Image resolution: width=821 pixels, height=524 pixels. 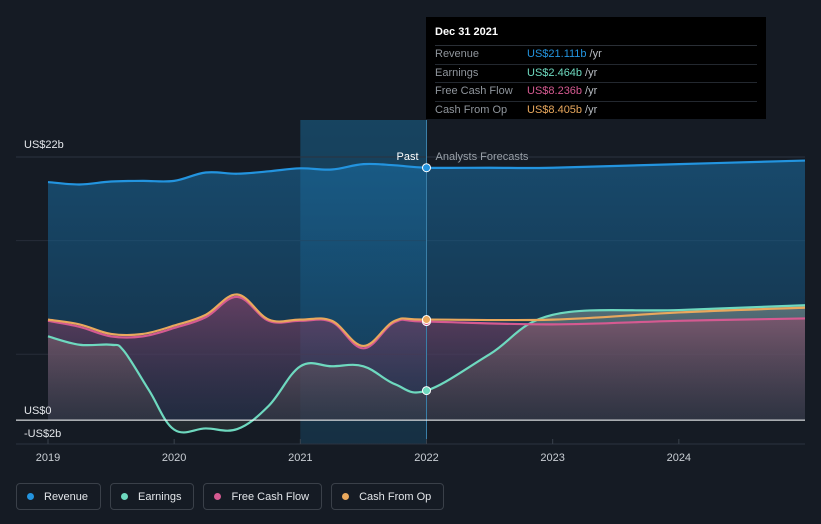 I want to click on free-cash-flow-dot-icon, so click(x=218, y=496).